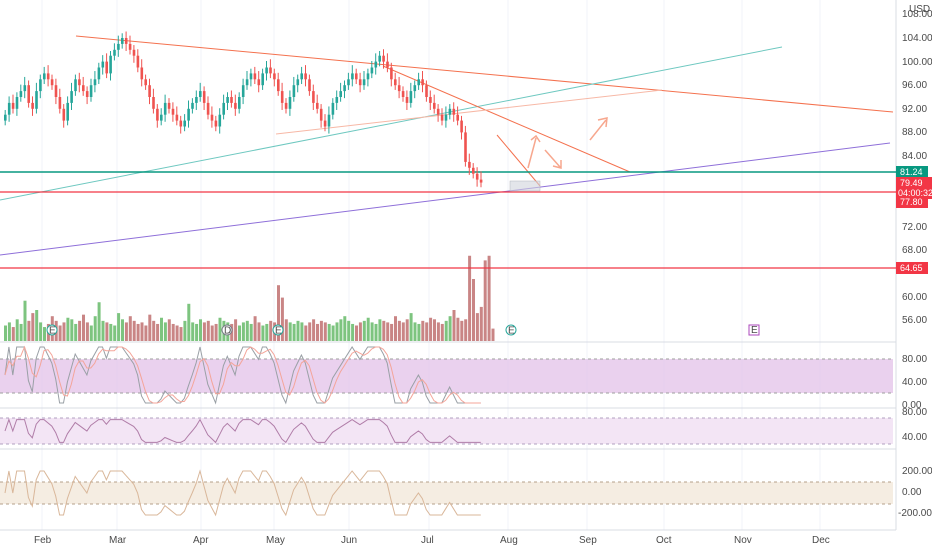 The width and height of the screenshot is (932, 550). What do you see at coordinates (227, 330) in the screenshot?
I see `dividend-marker: D` at bounding box center [227, 330].